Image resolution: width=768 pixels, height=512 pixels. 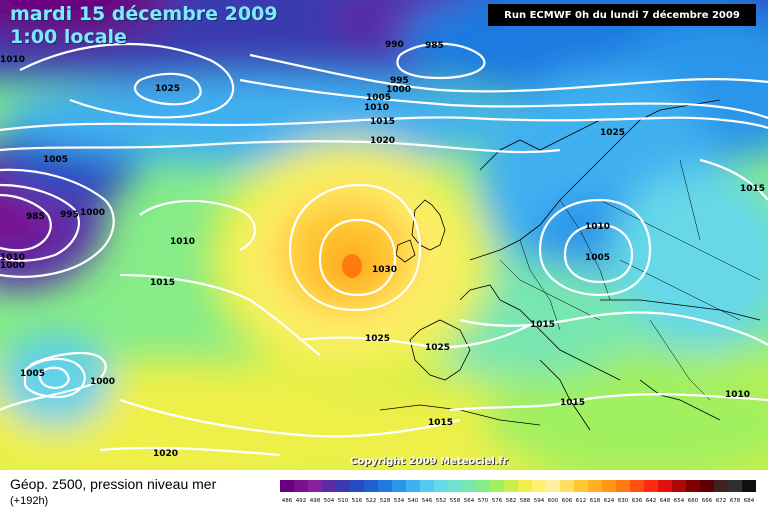 What do you see at coordinates (357, 501) in the screenshot?
I see `scale-label: 516` at bounding box center [357, 501].